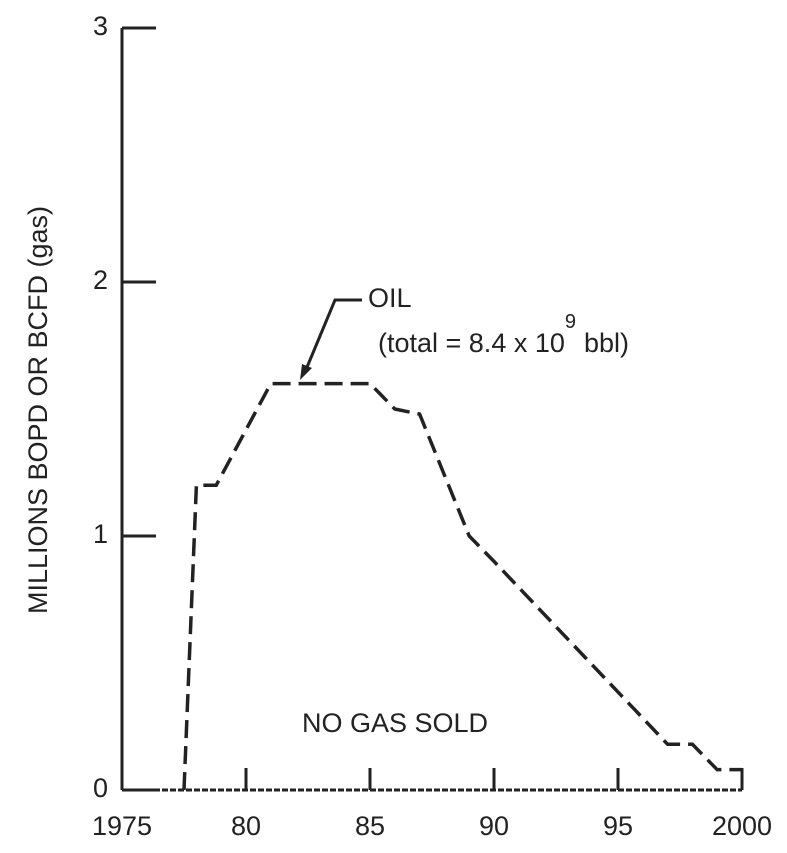  Describe the element at coordinates (570, 322) in the screenshot. I see `annotation-superscript: 9` at that location.